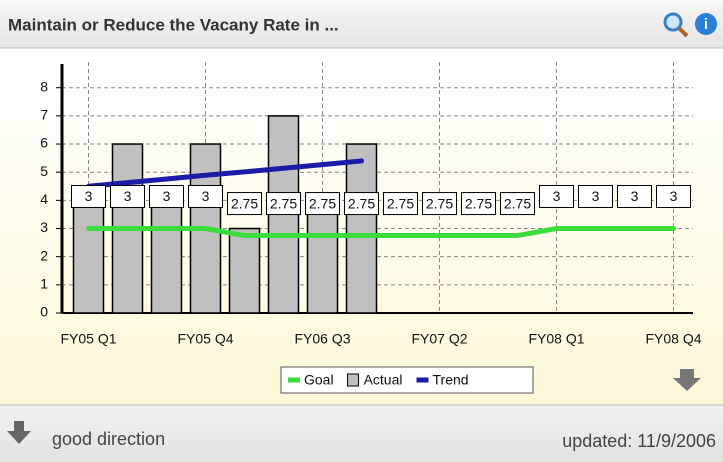 The height and width of the screenshot is (462, 723). I want to click on zoom-icon, so click(676, 25).